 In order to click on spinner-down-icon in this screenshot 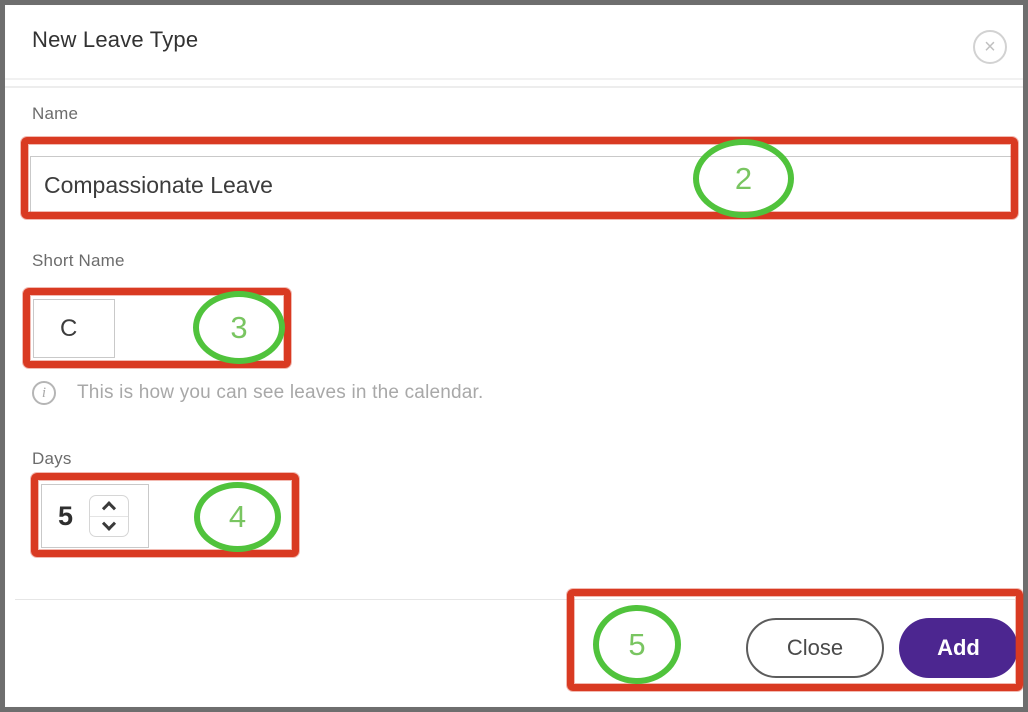, I will do `click(109, 526)`.